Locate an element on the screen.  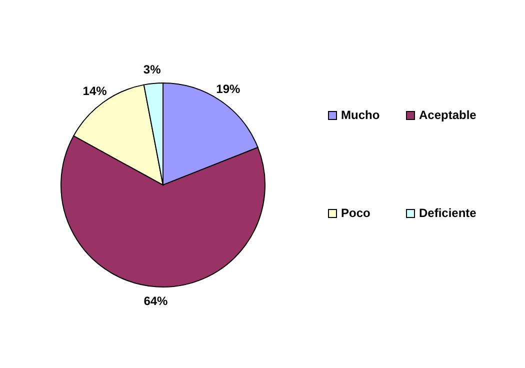
data-label: 3% is located at coordinates (152, 69).